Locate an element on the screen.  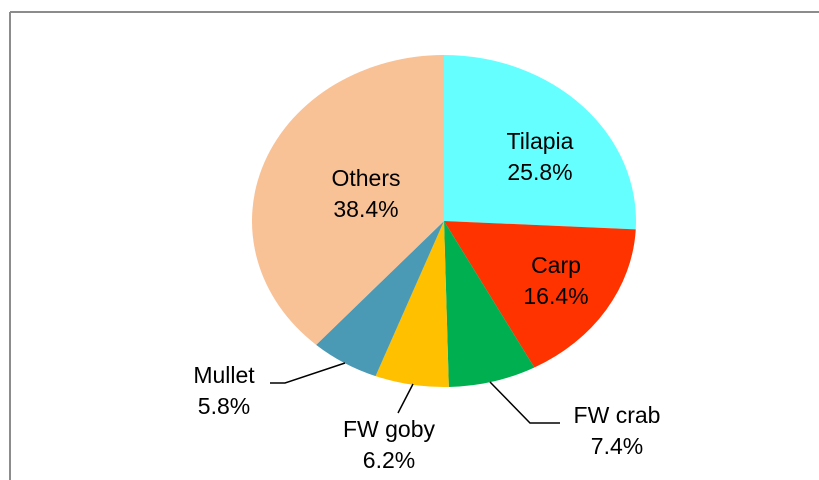
slice-value-label: 6.2% is located at coordinates (389, 460).